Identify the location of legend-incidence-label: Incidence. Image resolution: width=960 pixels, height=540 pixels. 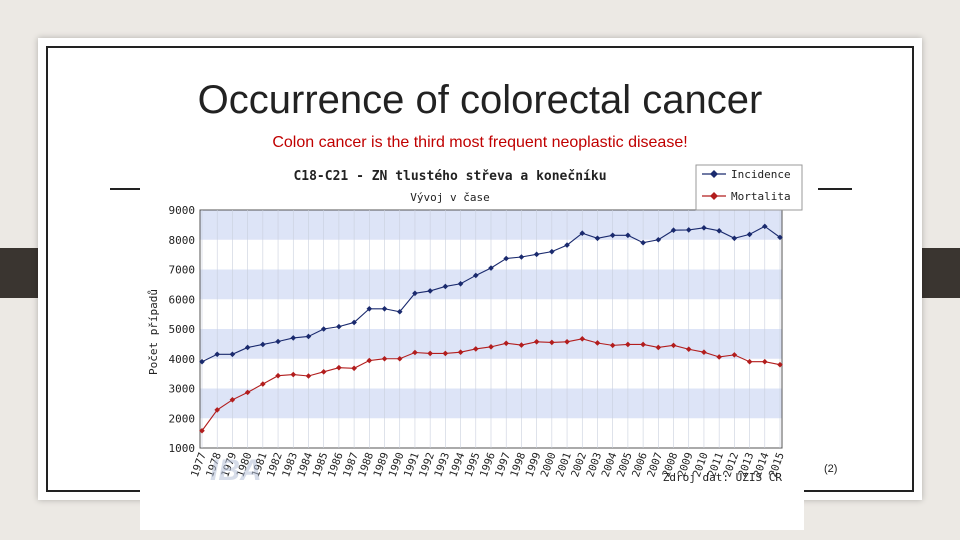
(761, 174).